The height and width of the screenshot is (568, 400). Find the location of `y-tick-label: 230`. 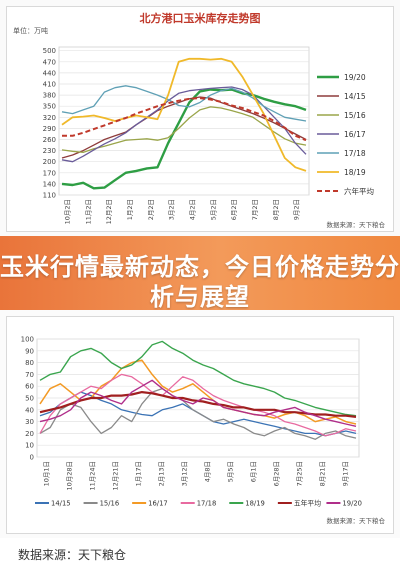

y-tick-label: 230 is located at coordinates (49, 151).